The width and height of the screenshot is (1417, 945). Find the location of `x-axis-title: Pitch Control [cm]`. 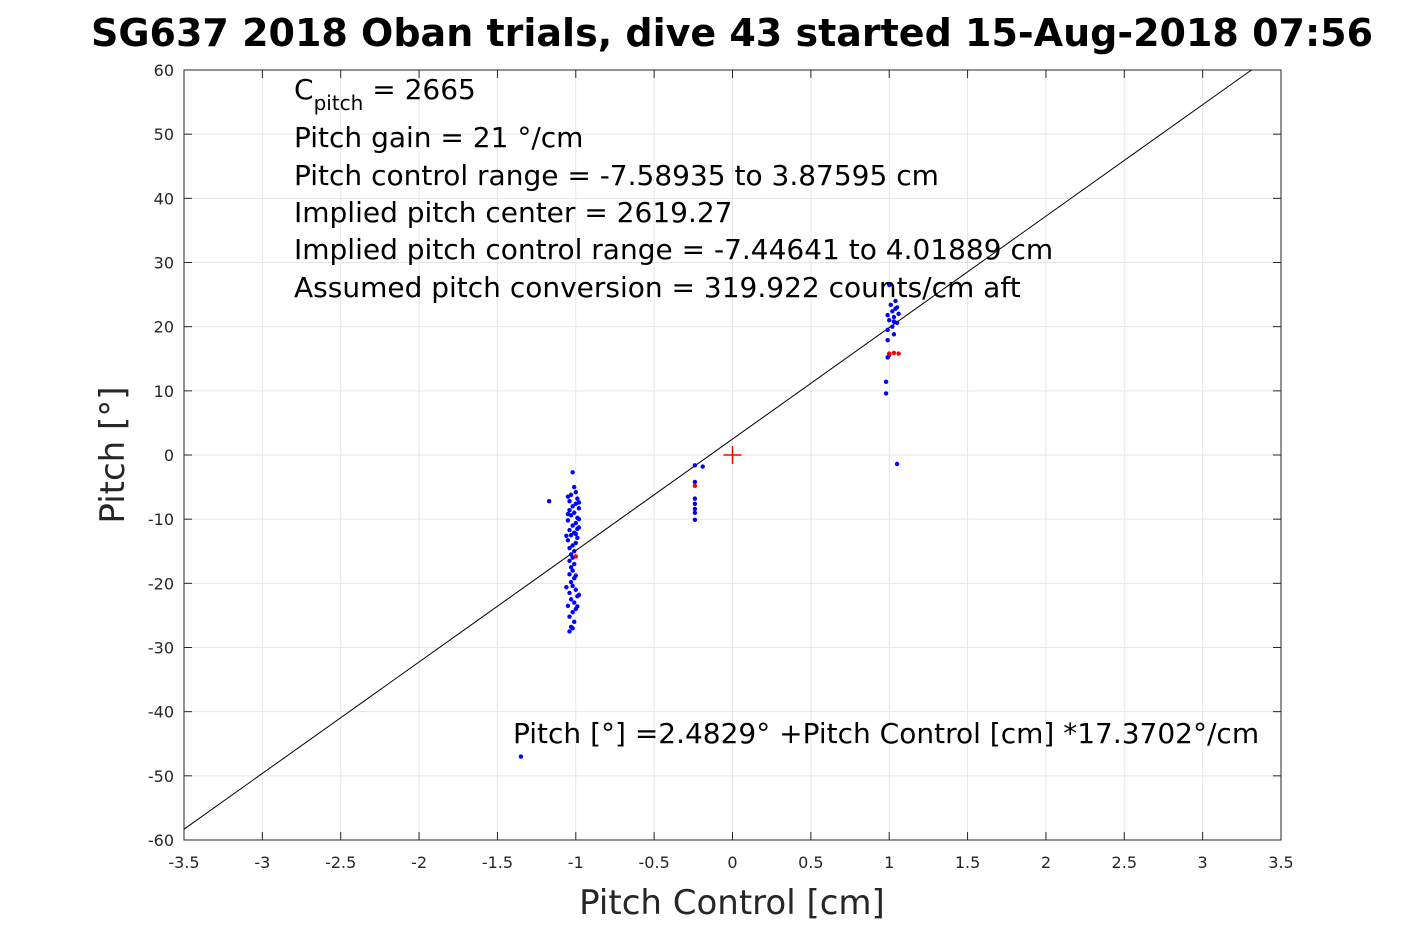

x-axis-title: Pitch Control [cm] is located at coordinates (732, 903).